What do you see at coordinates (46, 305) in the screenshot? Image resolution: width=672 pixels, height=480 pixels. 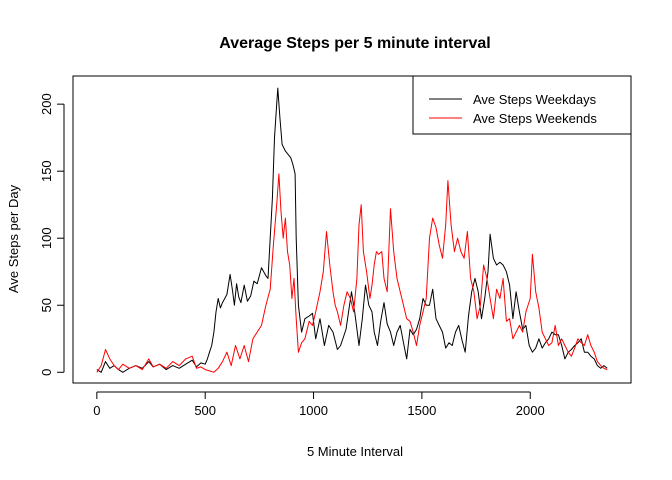 I see `y-tick-label: 50` at bounding box center [46, 305].